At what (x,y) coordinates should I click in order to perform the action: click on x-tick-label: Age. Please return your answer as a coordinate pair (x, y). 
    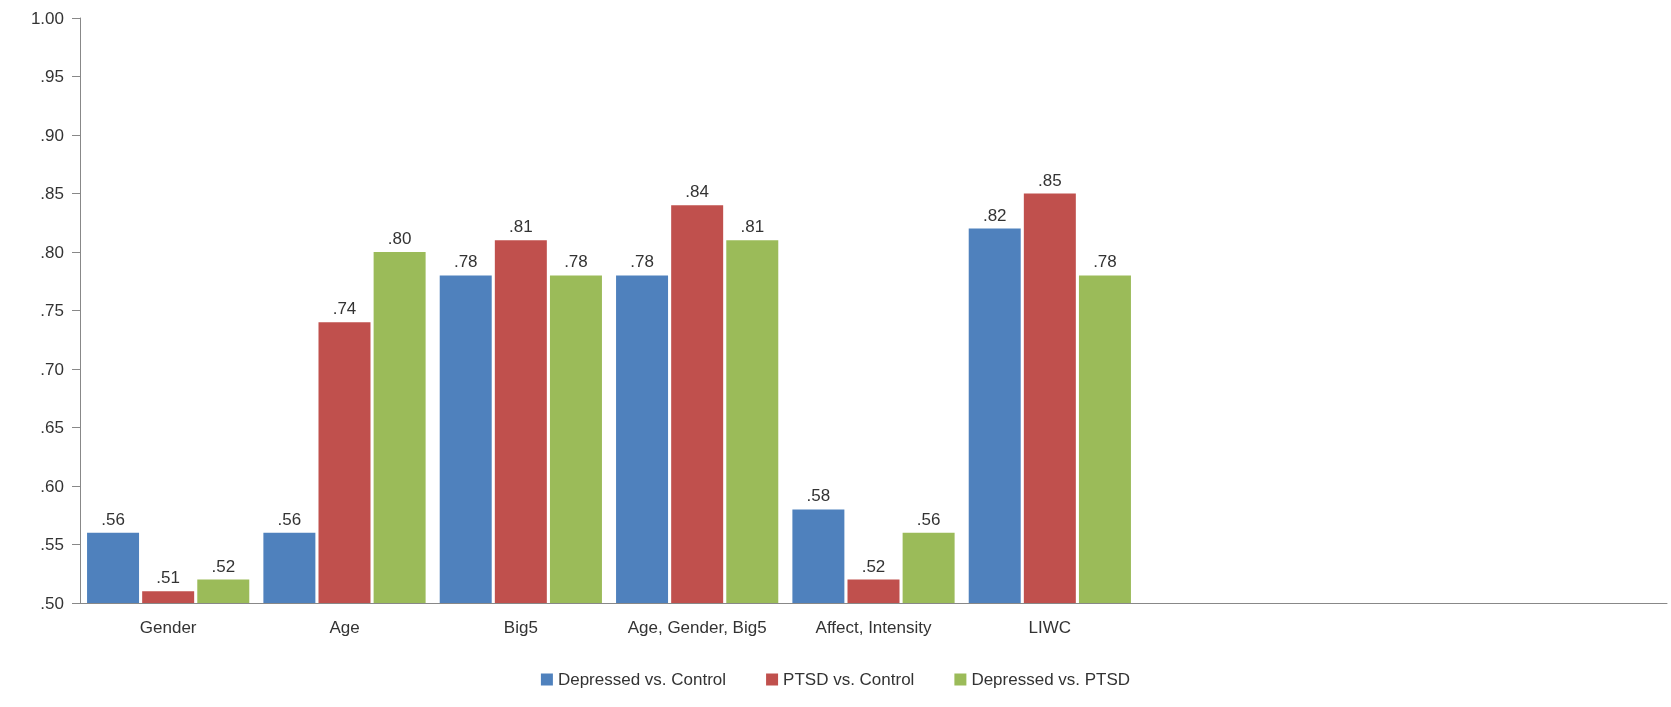
    Looking at the image, I should click on (344, 627).